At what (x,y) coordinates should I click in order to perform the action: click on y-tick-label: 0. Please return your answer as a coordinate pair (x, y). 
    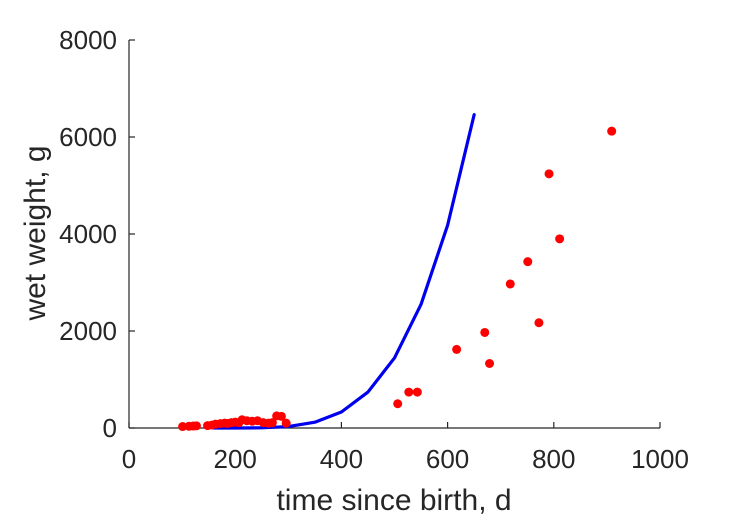
    Looking at the image, I should click on (110, 428).